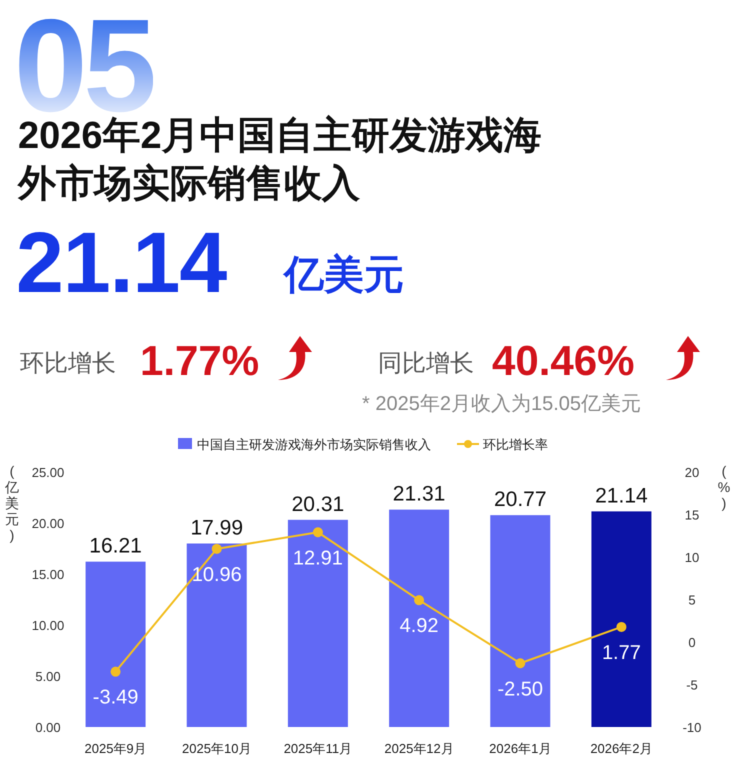 Image resolution: width=736 pixels, height=780 pixels. Describe the element at coordinates (692, 727) in the screenshot. I see `y2-tick-label: -10` at that location.